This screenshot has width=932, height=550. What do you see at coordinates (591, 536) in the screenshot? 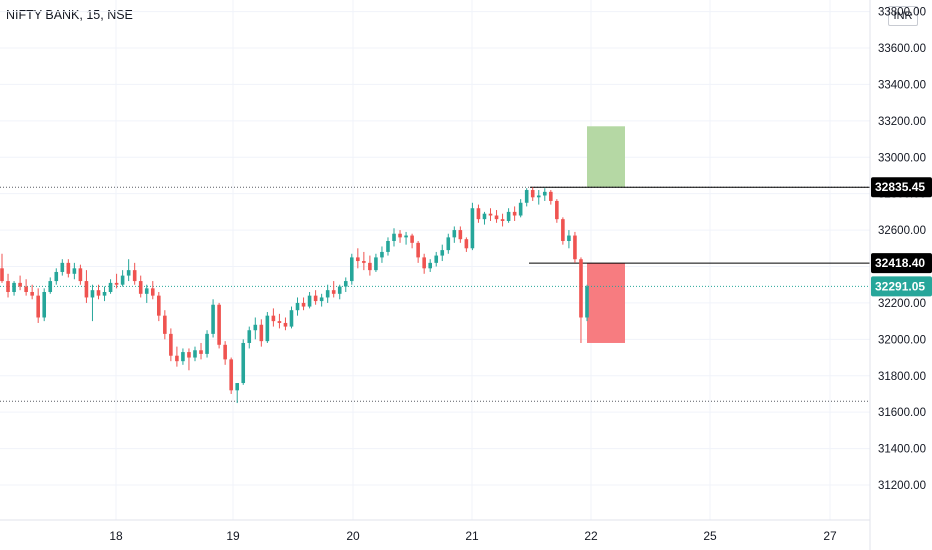
I see `time-tick-label: 22` at bounding box center [591, 536].